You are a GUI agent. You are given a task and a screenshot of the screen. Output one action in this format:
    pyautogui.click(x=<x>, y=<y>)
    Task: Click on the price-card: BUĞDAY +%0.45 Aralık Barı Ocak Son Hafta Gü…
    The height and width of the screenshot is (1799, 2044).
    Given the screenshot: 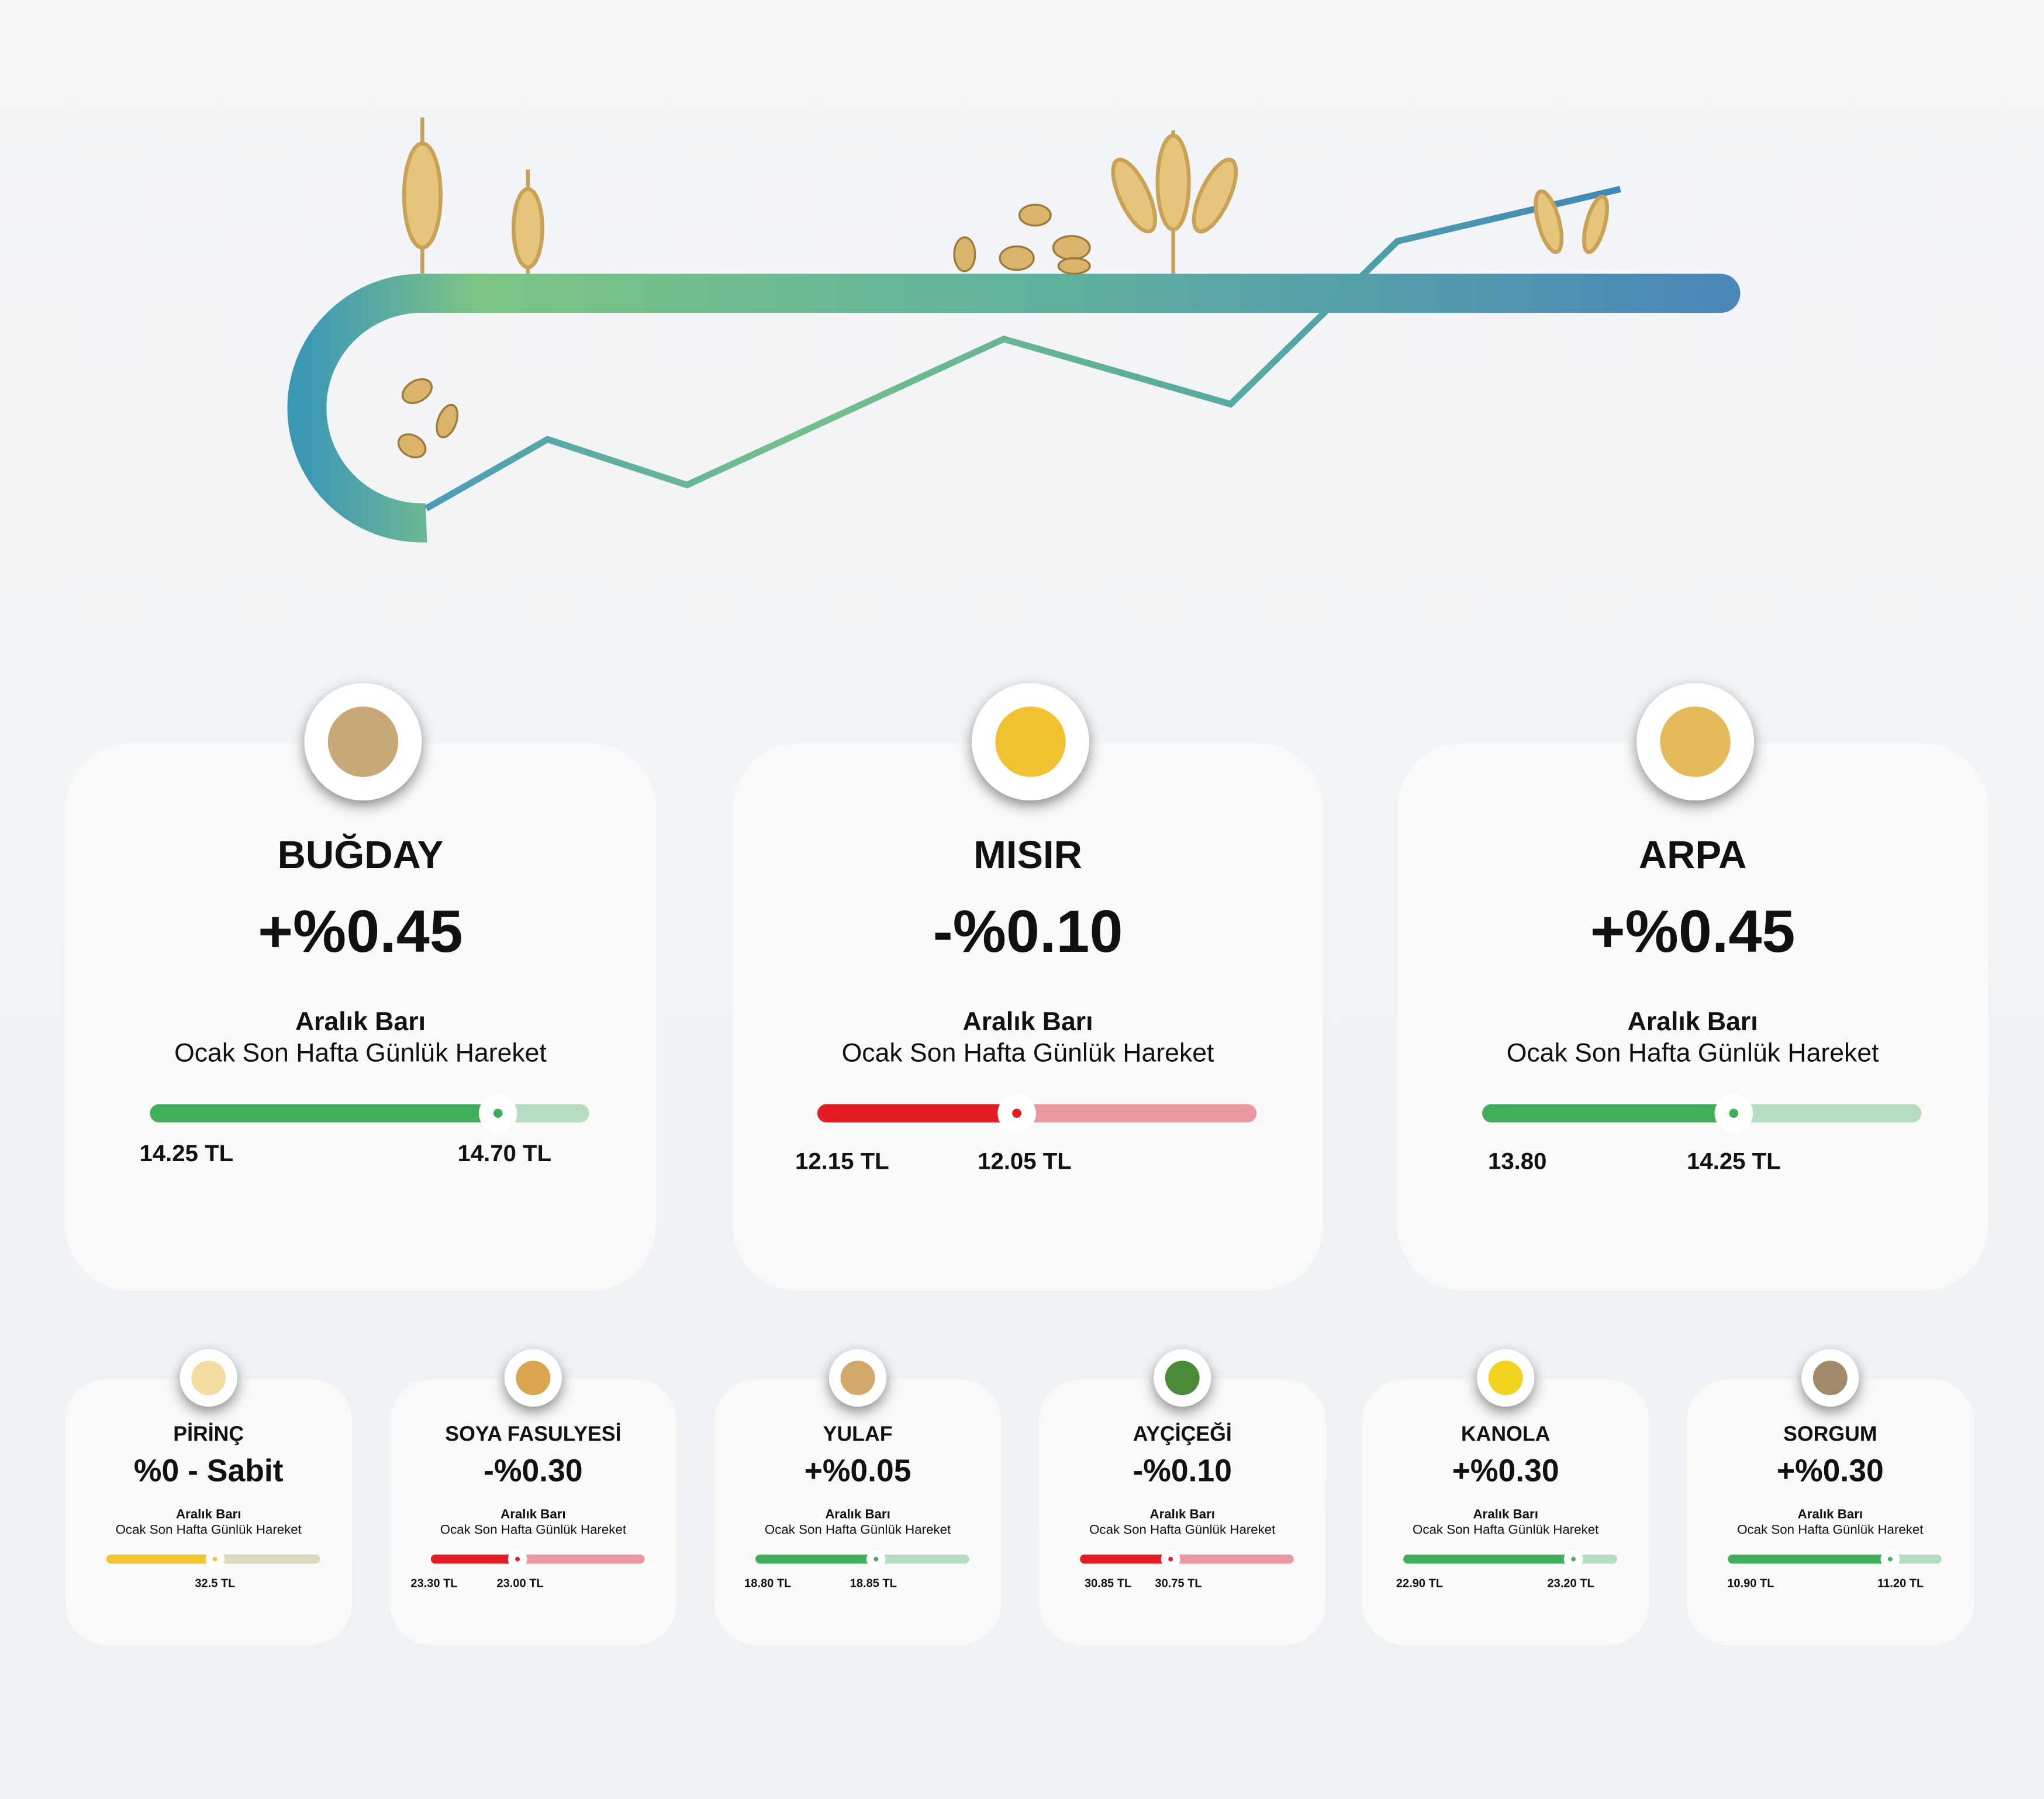 What is the action you would take?
    pyautogui.click(x=360, y=987)
    